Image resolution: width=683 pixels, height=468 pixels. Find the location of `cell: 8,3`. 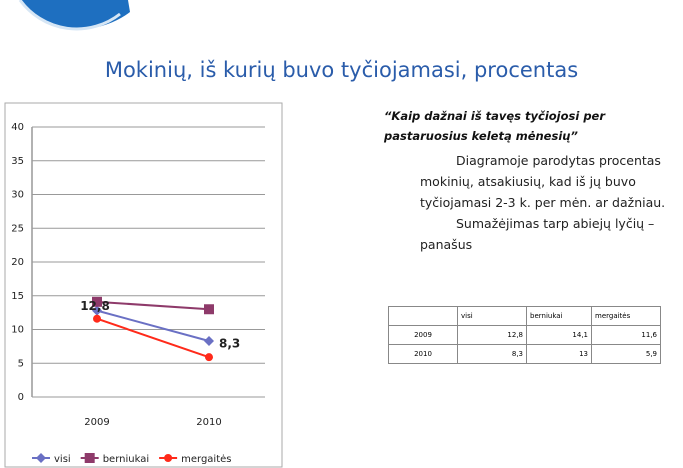

cell: 8,3 is located at coordinates (492, 354).